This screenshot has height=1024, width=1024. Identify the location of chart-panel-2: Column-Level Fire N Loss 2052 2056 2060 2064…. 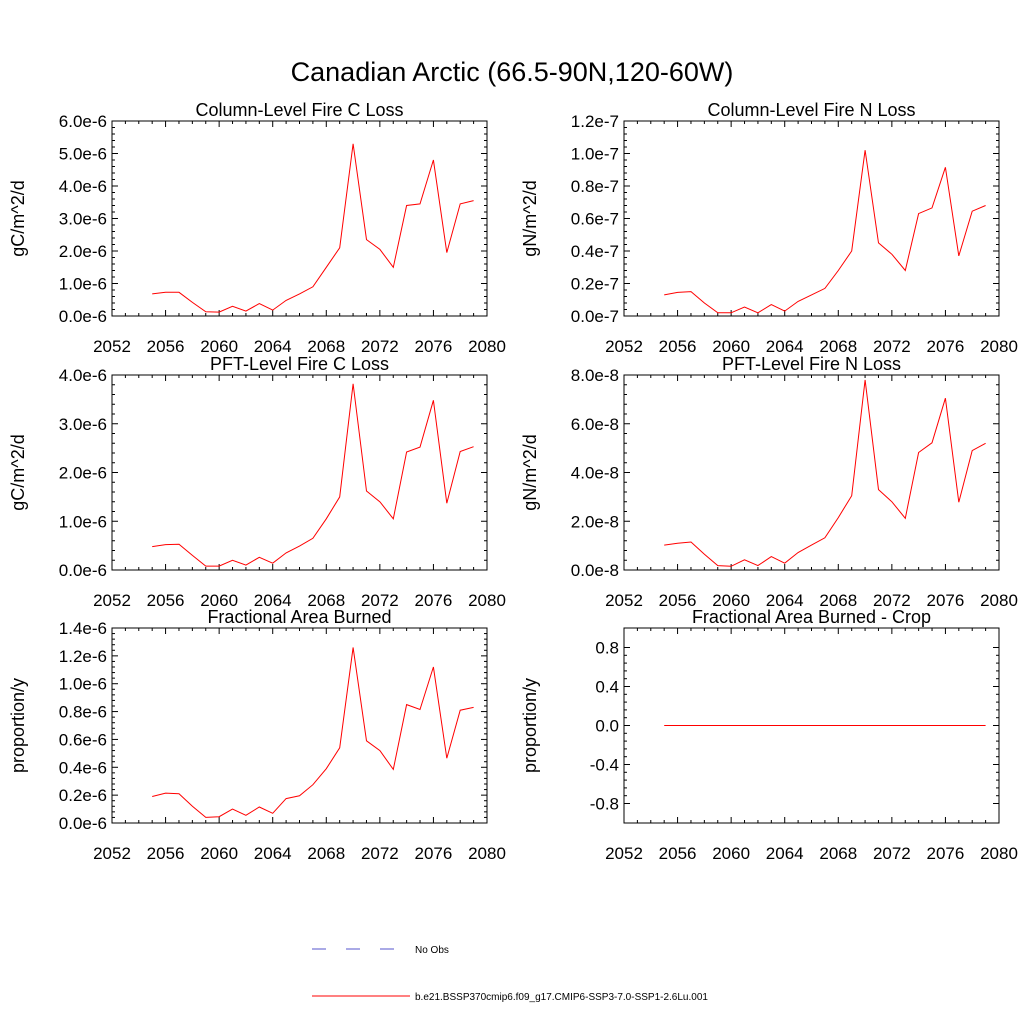
(769, 228).